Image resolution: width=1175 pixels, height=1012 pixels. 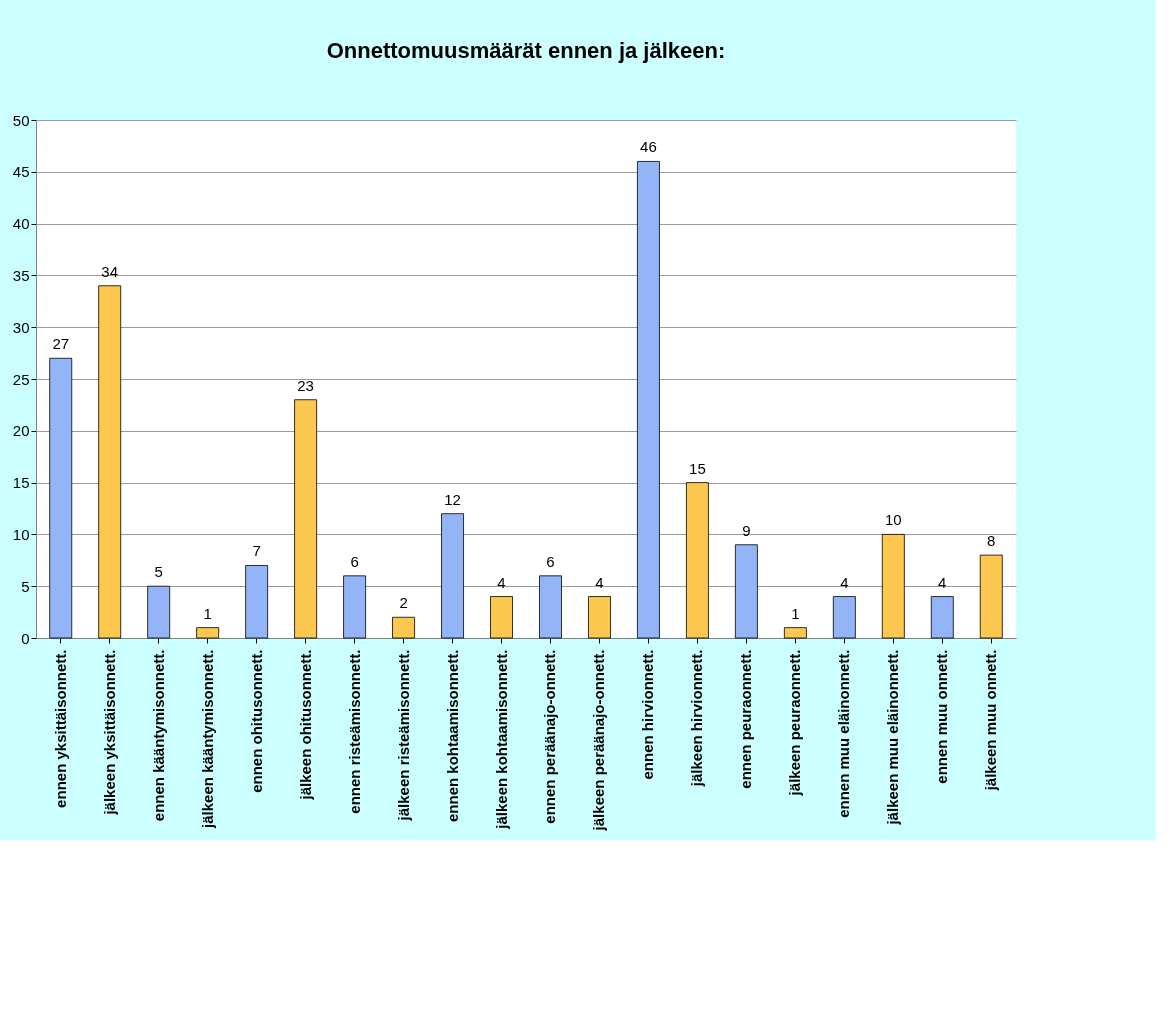 I want to click on x-tick-label: ennen hirvionnett., so click(x=648, y=714).